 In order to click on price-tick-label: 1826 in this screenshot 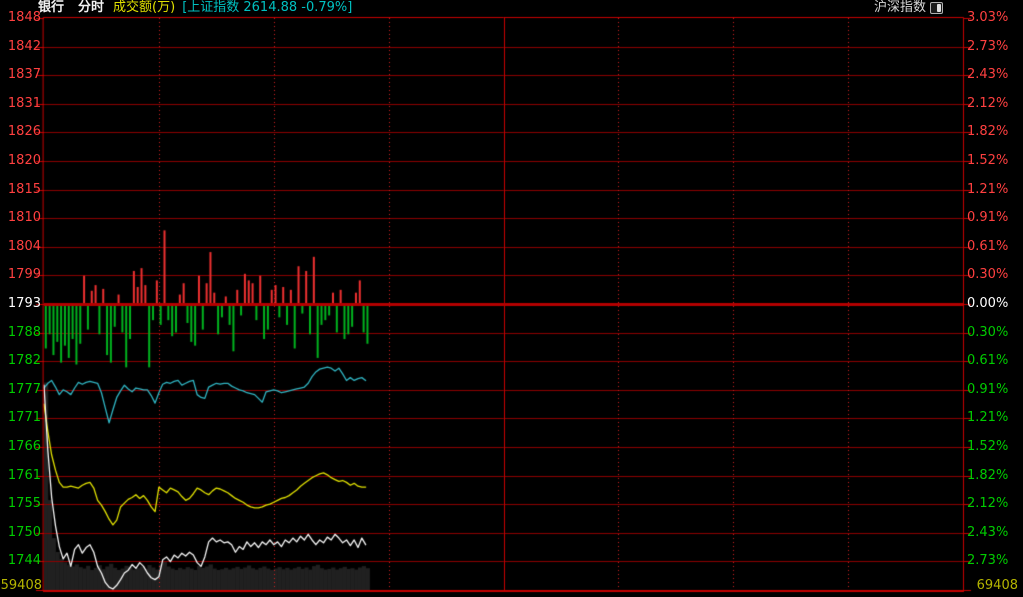, I will do `click(24, 131)`.